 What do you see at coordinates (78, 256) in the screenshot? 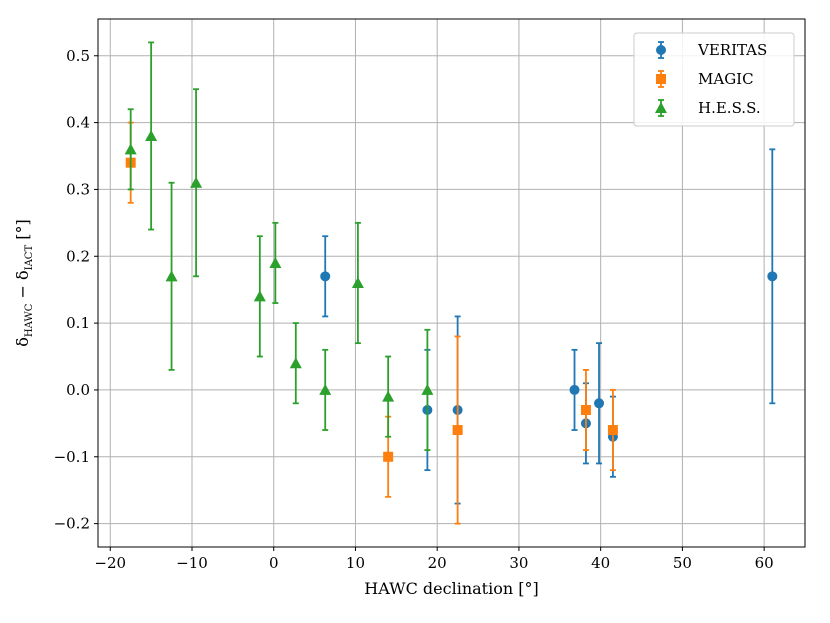
I see `y-tick-label: 0.2` at bounding box center [78, 256].